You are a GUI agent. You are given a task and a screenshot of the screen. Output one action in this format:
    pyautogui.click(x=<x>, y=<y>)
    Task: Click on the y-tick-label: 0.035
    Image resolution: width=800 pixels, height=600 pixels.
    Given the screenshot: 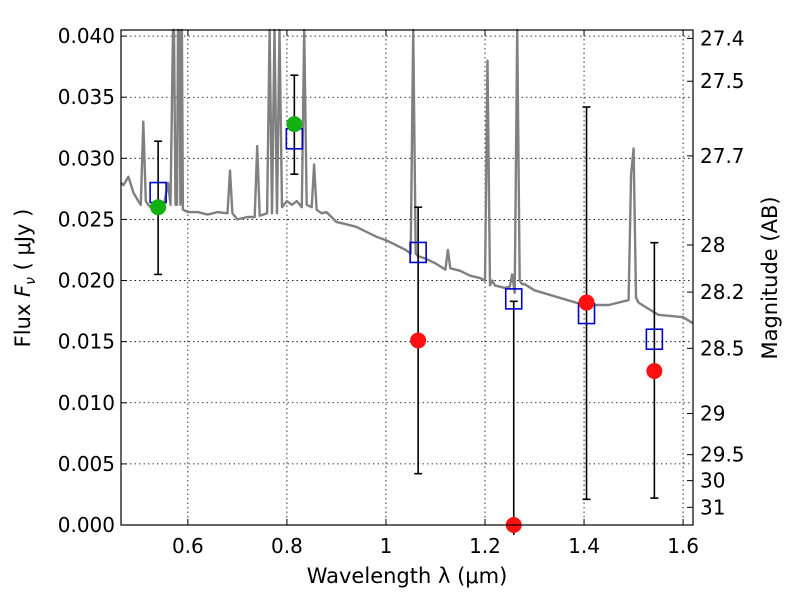 What is the action you would take?
    pyautogui.click(x=86, y=97)
    